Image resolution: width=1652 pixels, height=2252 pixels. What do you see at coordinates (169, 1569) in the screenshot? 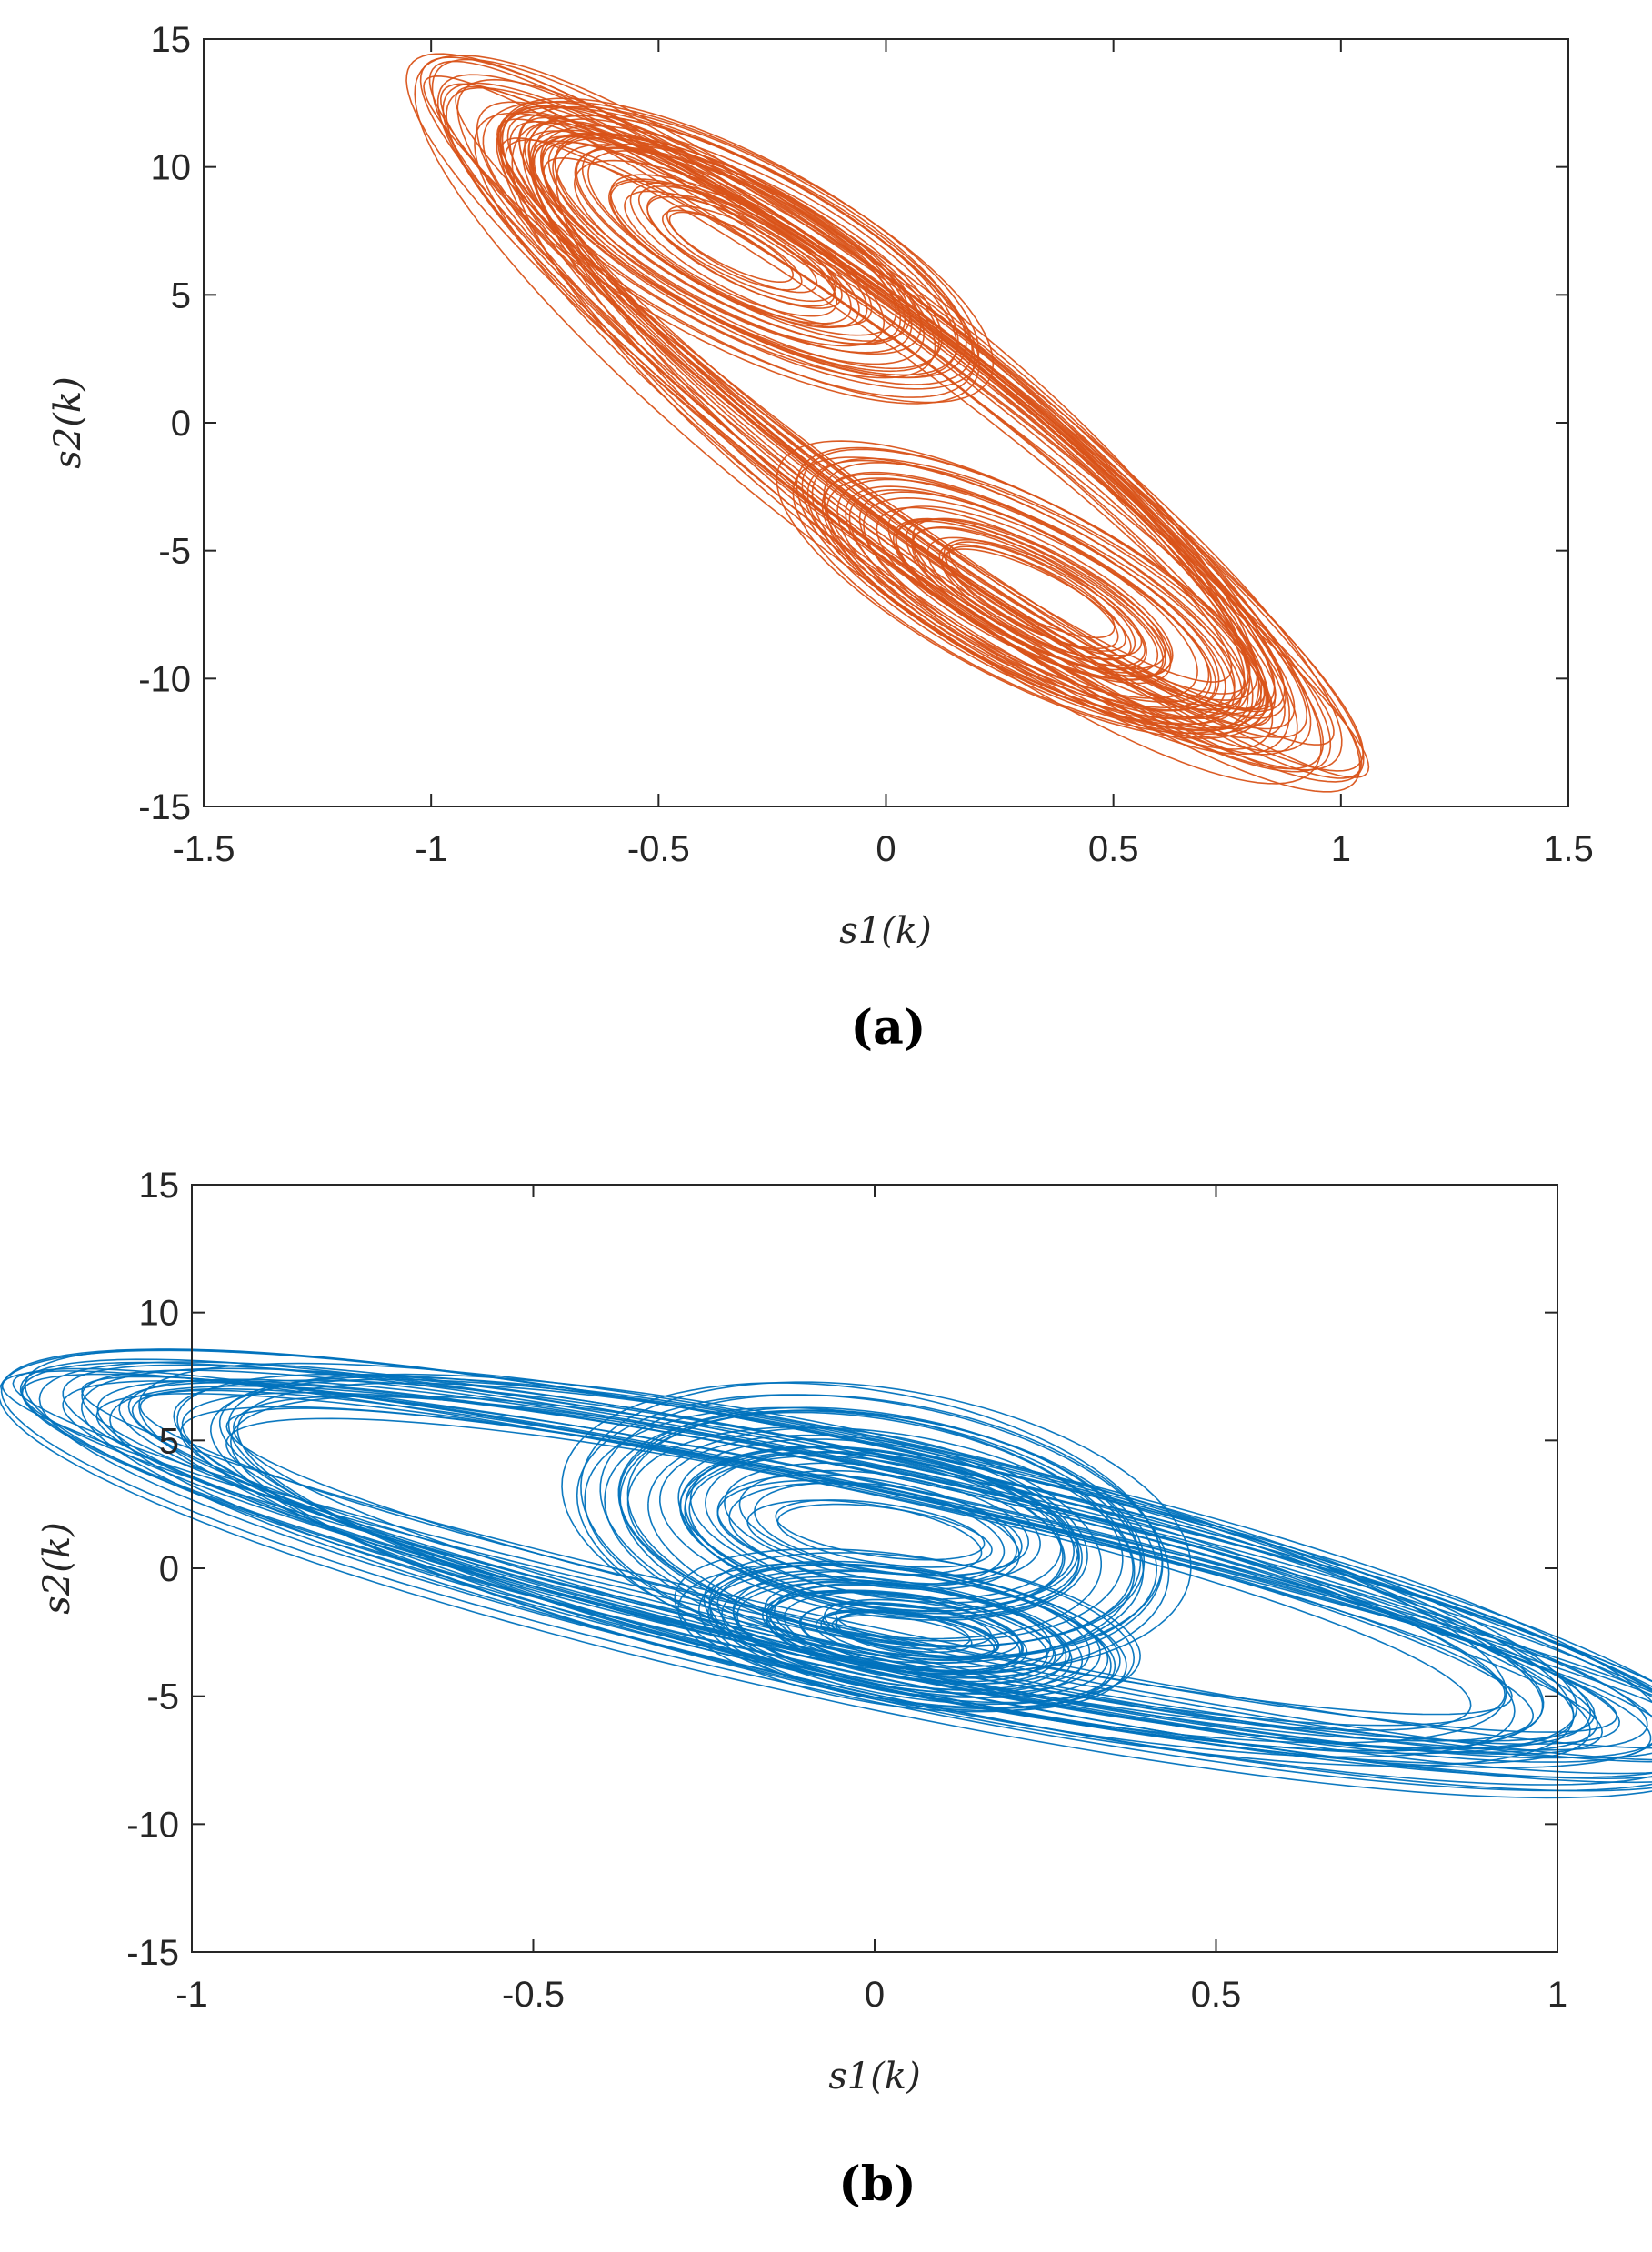
I see `y-tick-label: 0` at bounding box center [169, 1569].